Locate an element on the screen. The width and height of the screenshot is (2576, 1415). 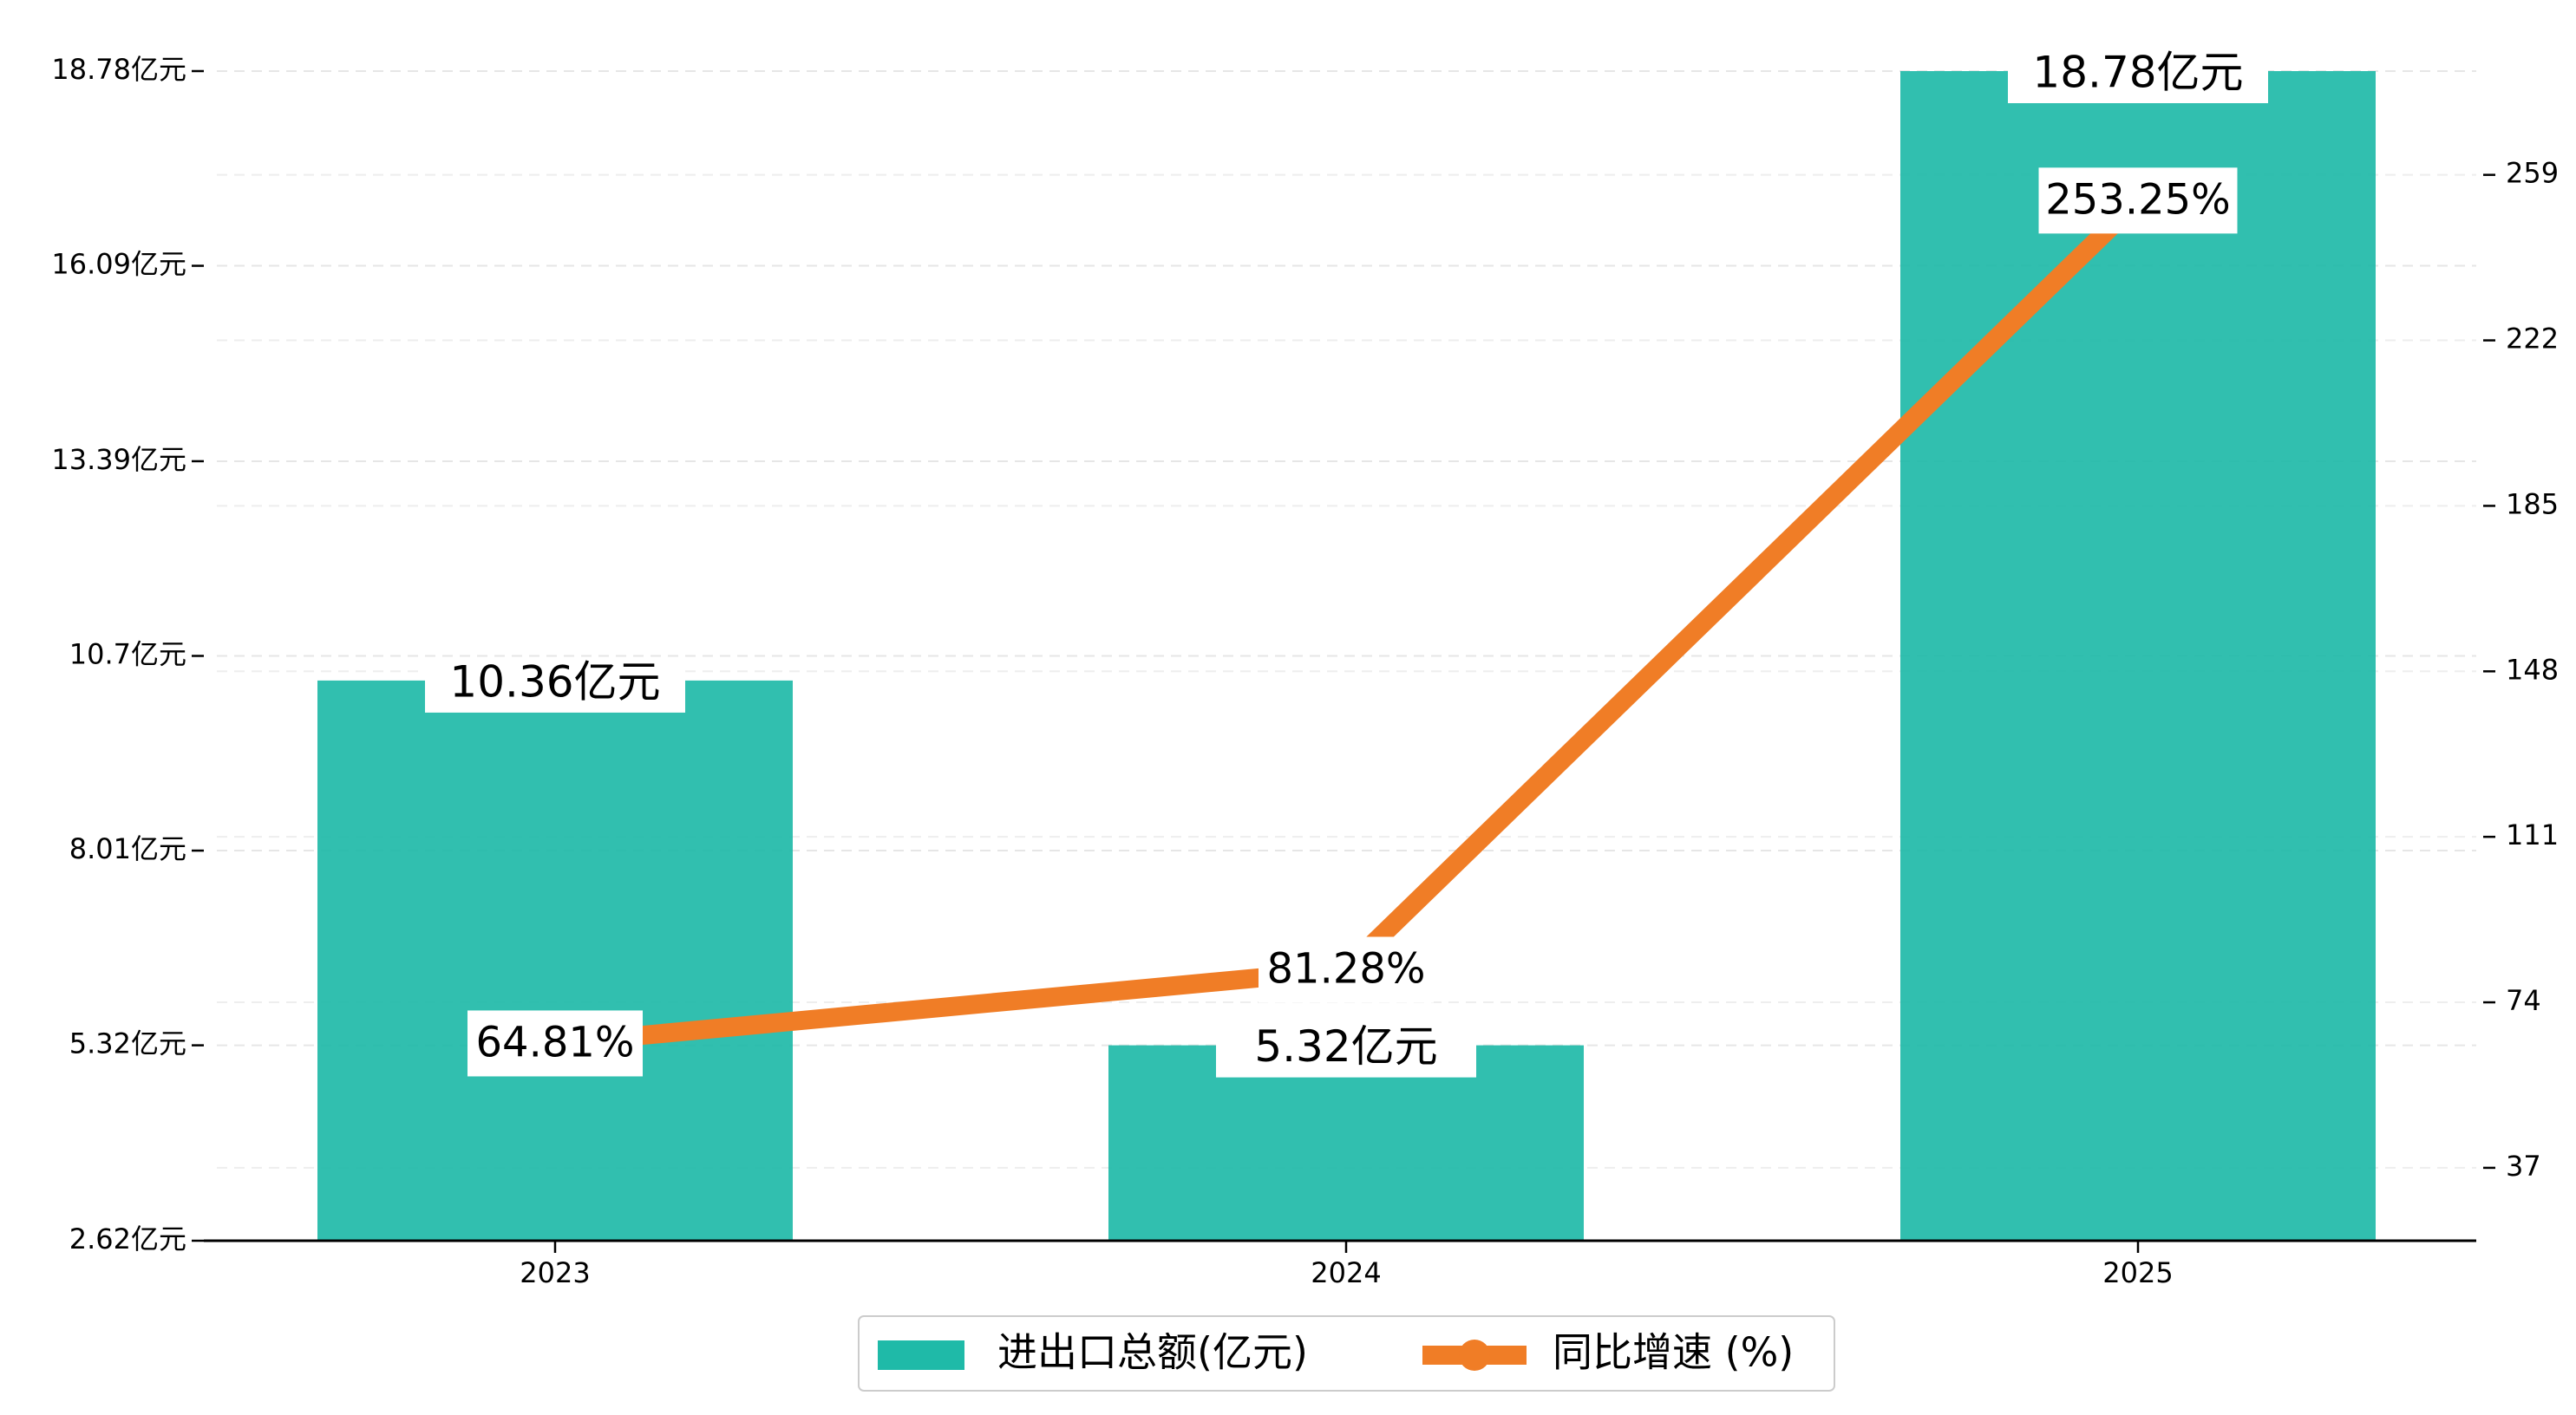
left-tick-label: 16.09亿元 is located at coordinates (118, 264).